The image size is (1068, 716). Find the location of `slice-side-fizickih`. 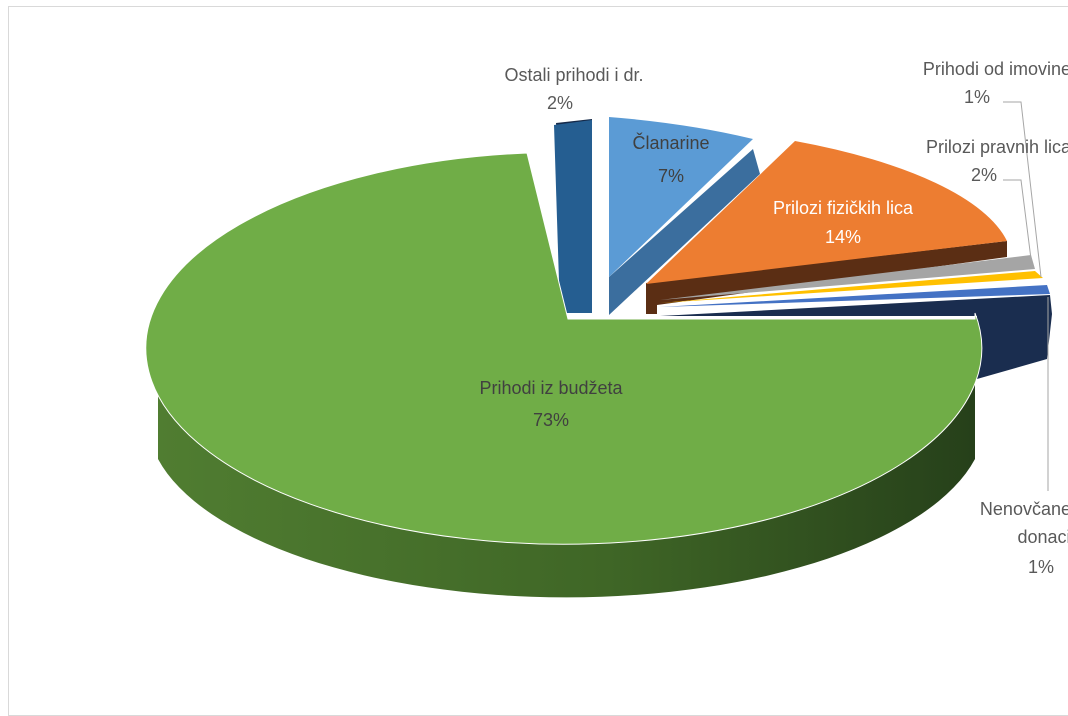

slice-side-fizickih is located at coordinates (826, 277).